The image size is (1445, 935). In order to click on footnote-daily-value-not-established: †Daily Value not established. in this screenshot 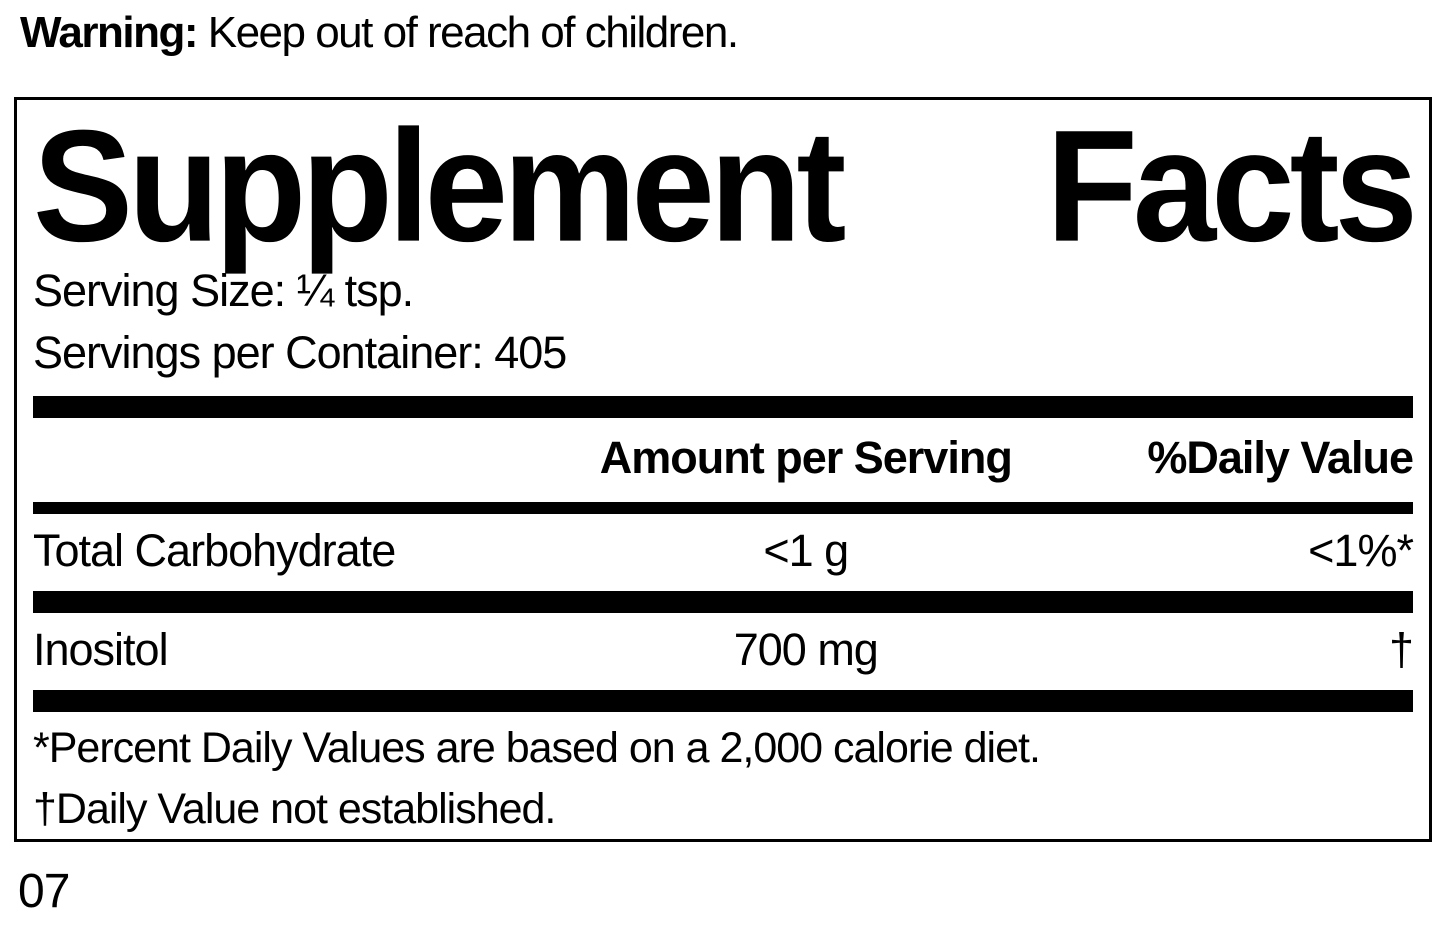, I will do `click(294, 809)`.